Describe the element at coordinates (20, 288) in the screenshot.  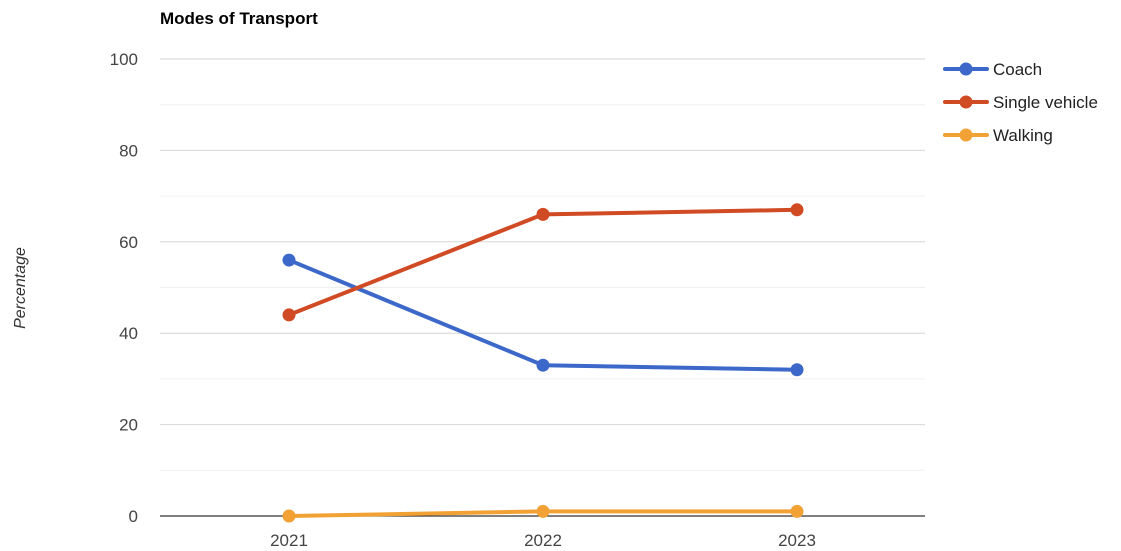
I see `y-axis-title: Percentage` at that location.